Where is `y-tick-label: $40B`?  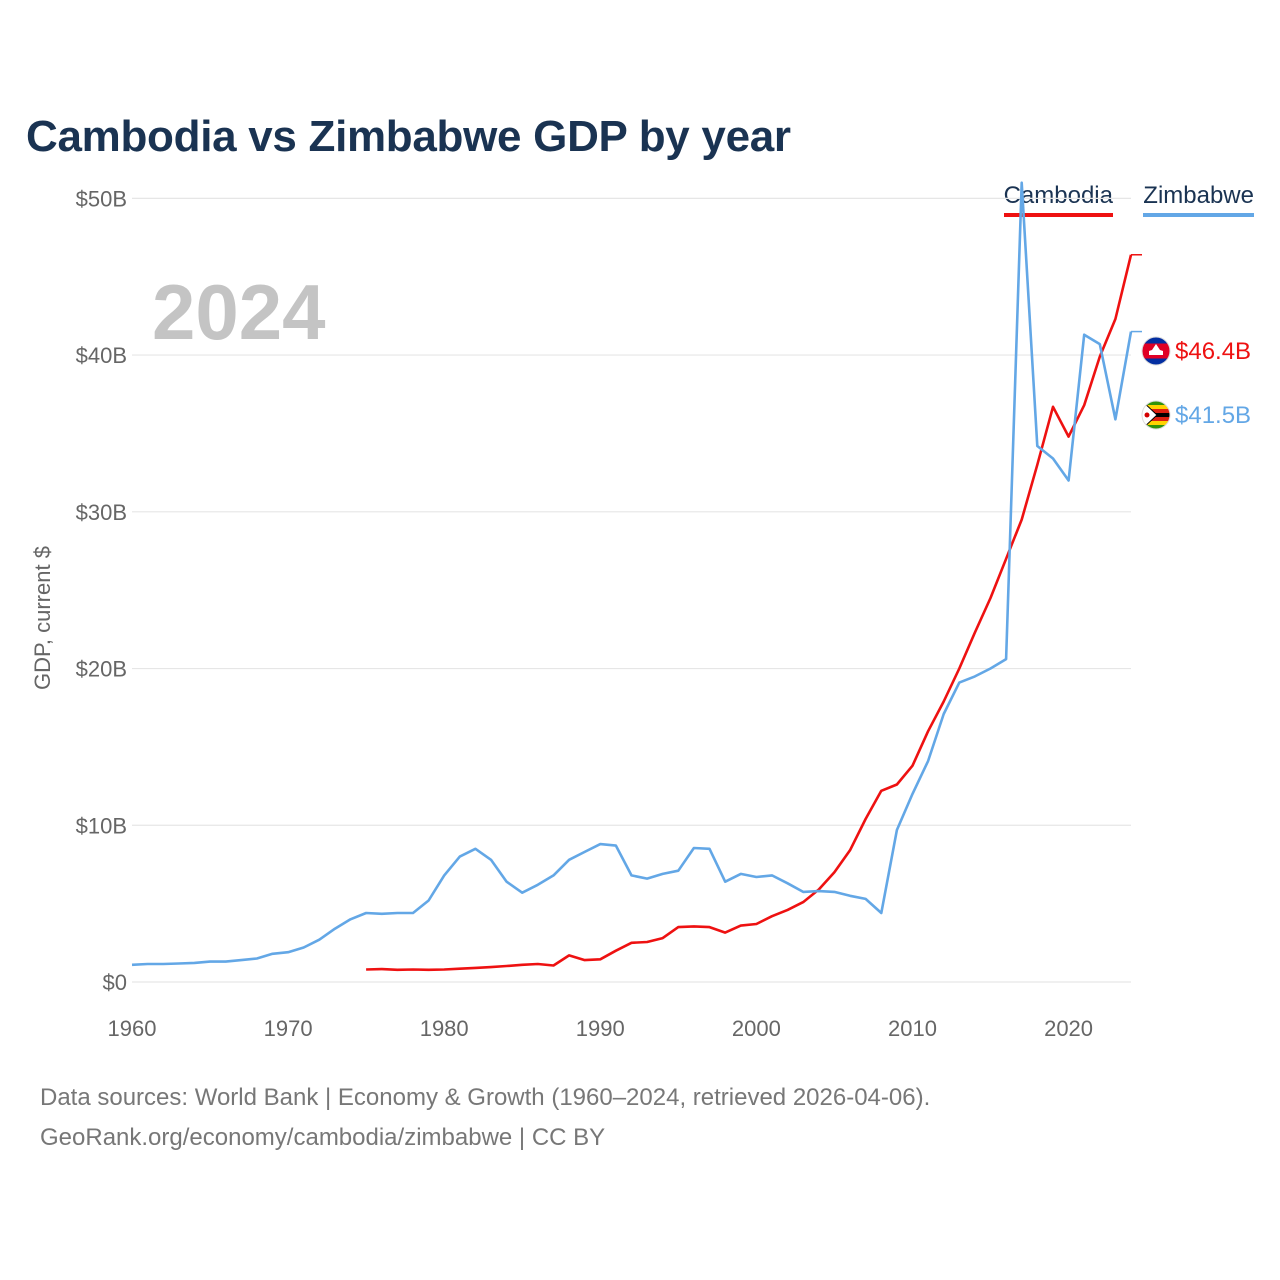
y-tick-label: $40B is located at coordinates (101, 355).